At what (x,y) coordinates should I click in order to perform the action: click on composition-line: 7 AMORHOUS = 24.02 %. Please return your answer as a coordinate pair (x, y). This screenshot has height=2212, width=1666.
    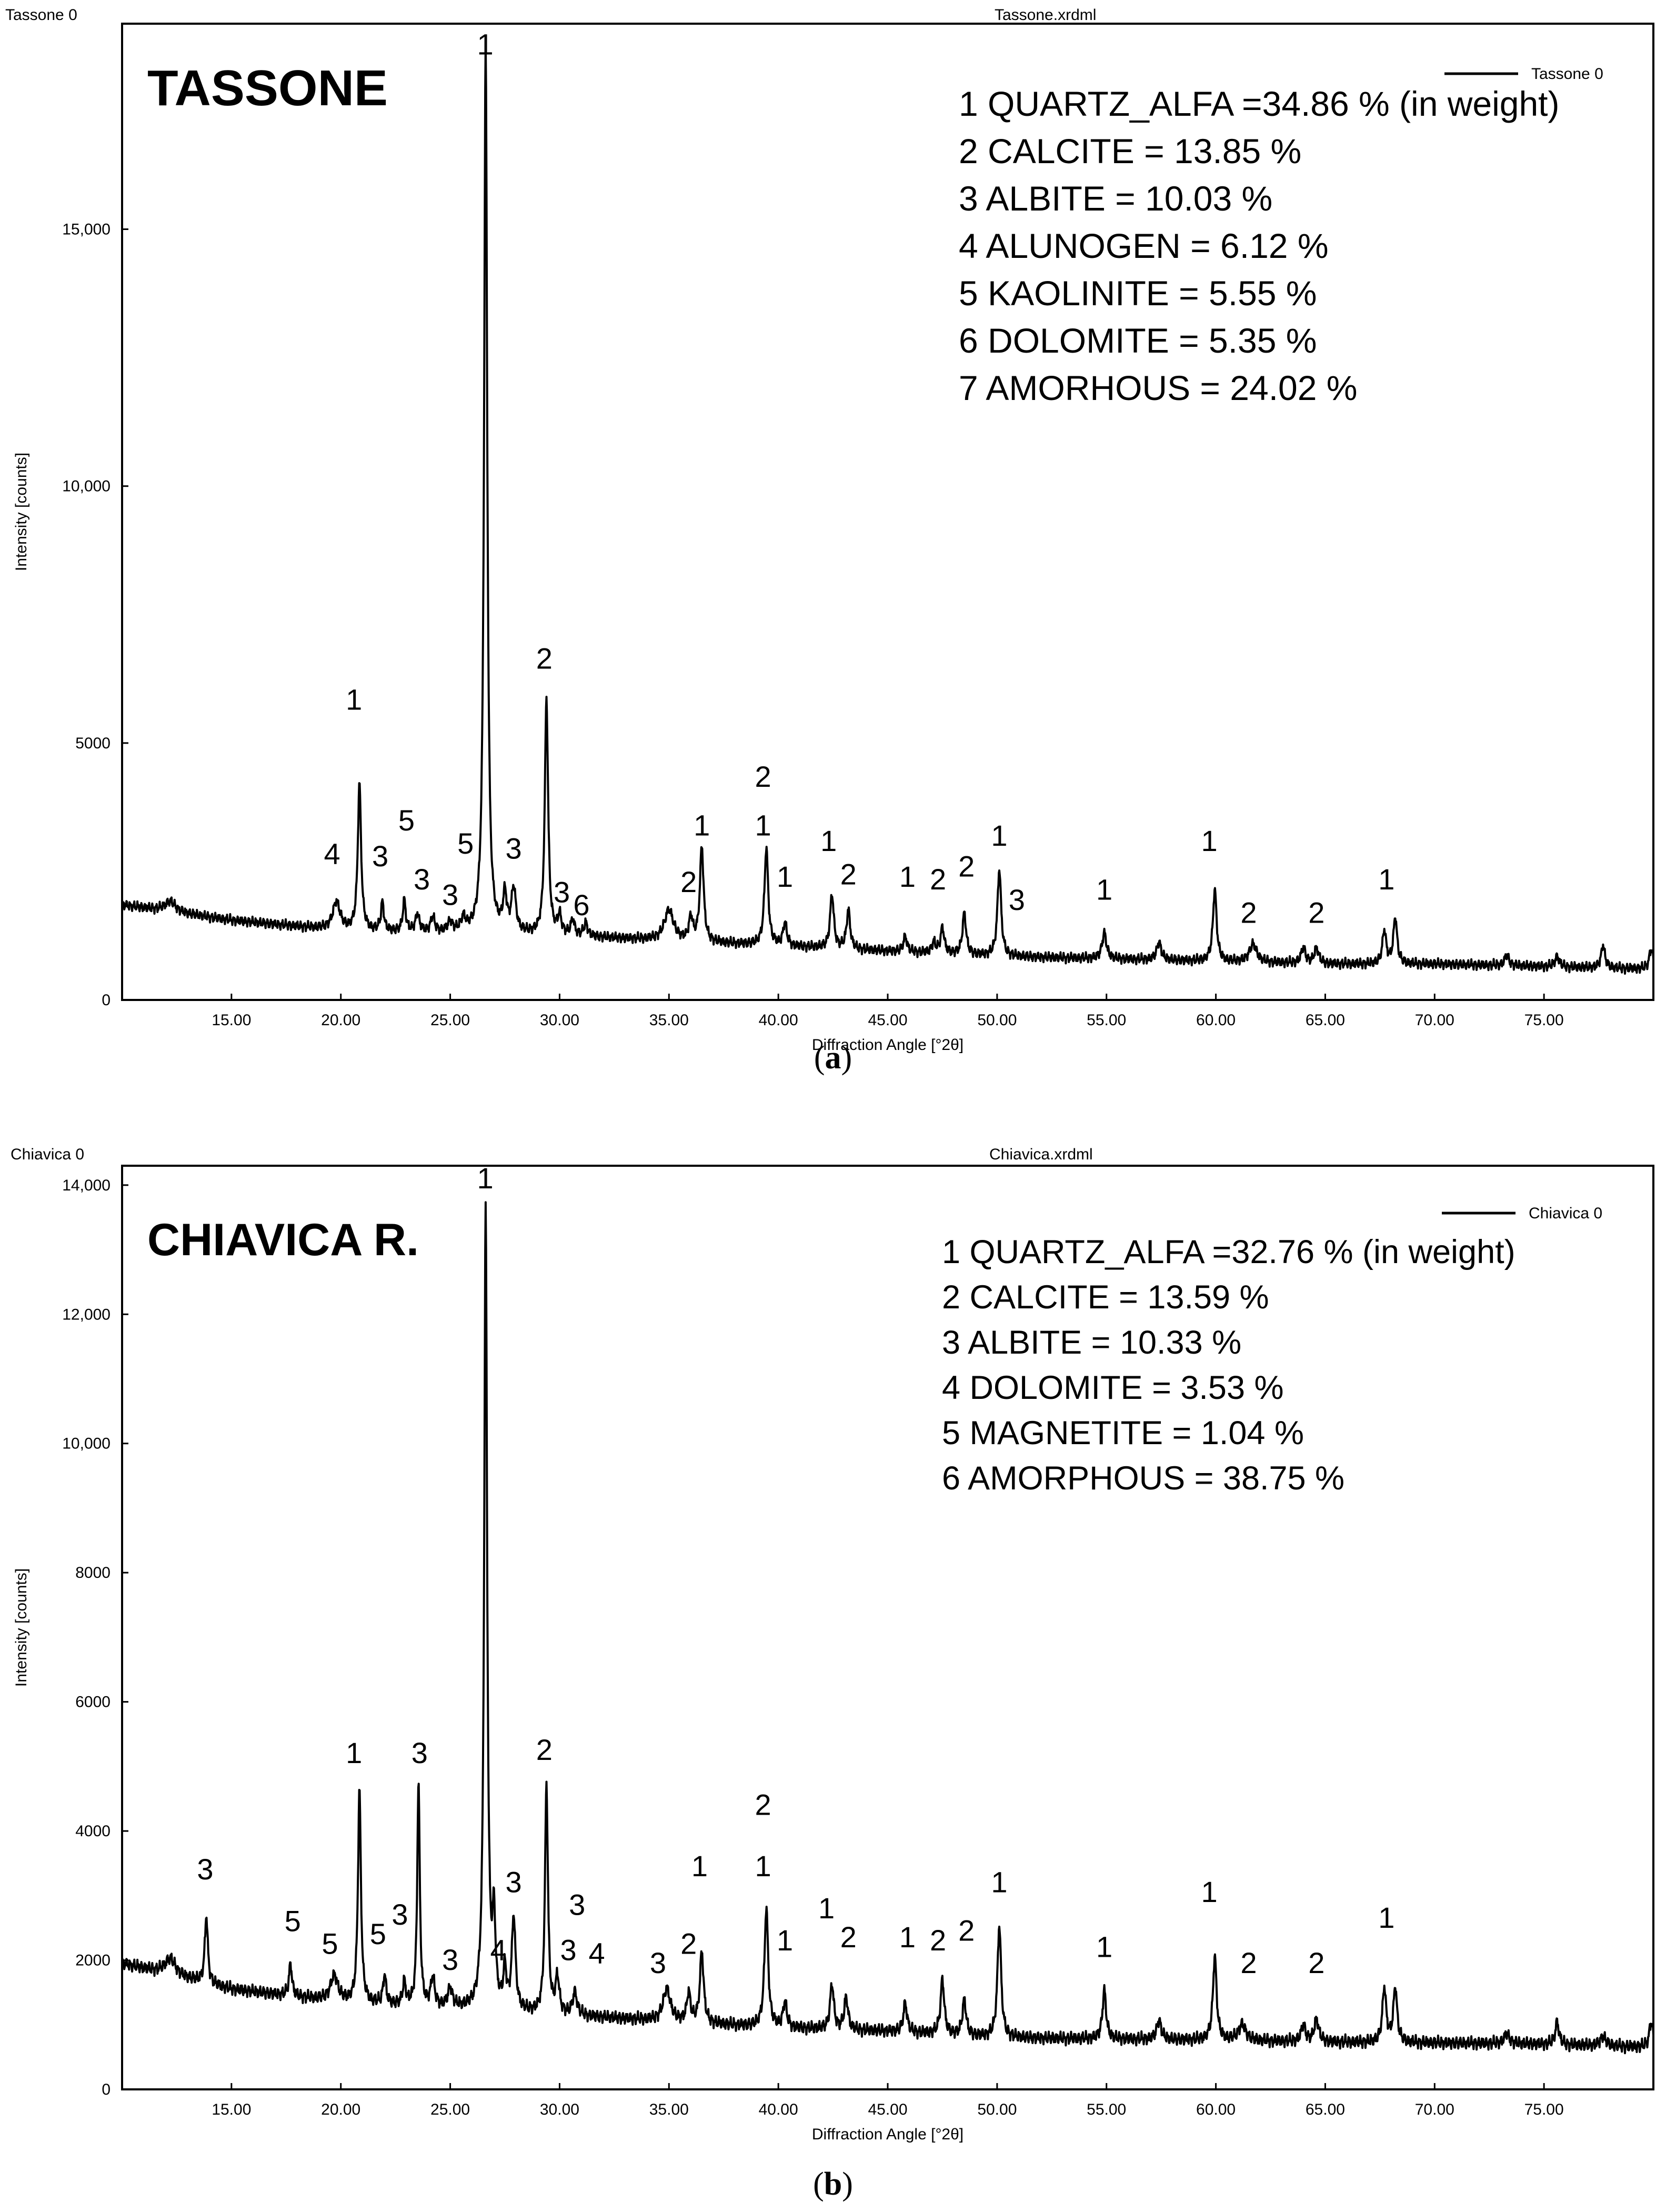
    Looking at the image, I should click on (1158, 387).